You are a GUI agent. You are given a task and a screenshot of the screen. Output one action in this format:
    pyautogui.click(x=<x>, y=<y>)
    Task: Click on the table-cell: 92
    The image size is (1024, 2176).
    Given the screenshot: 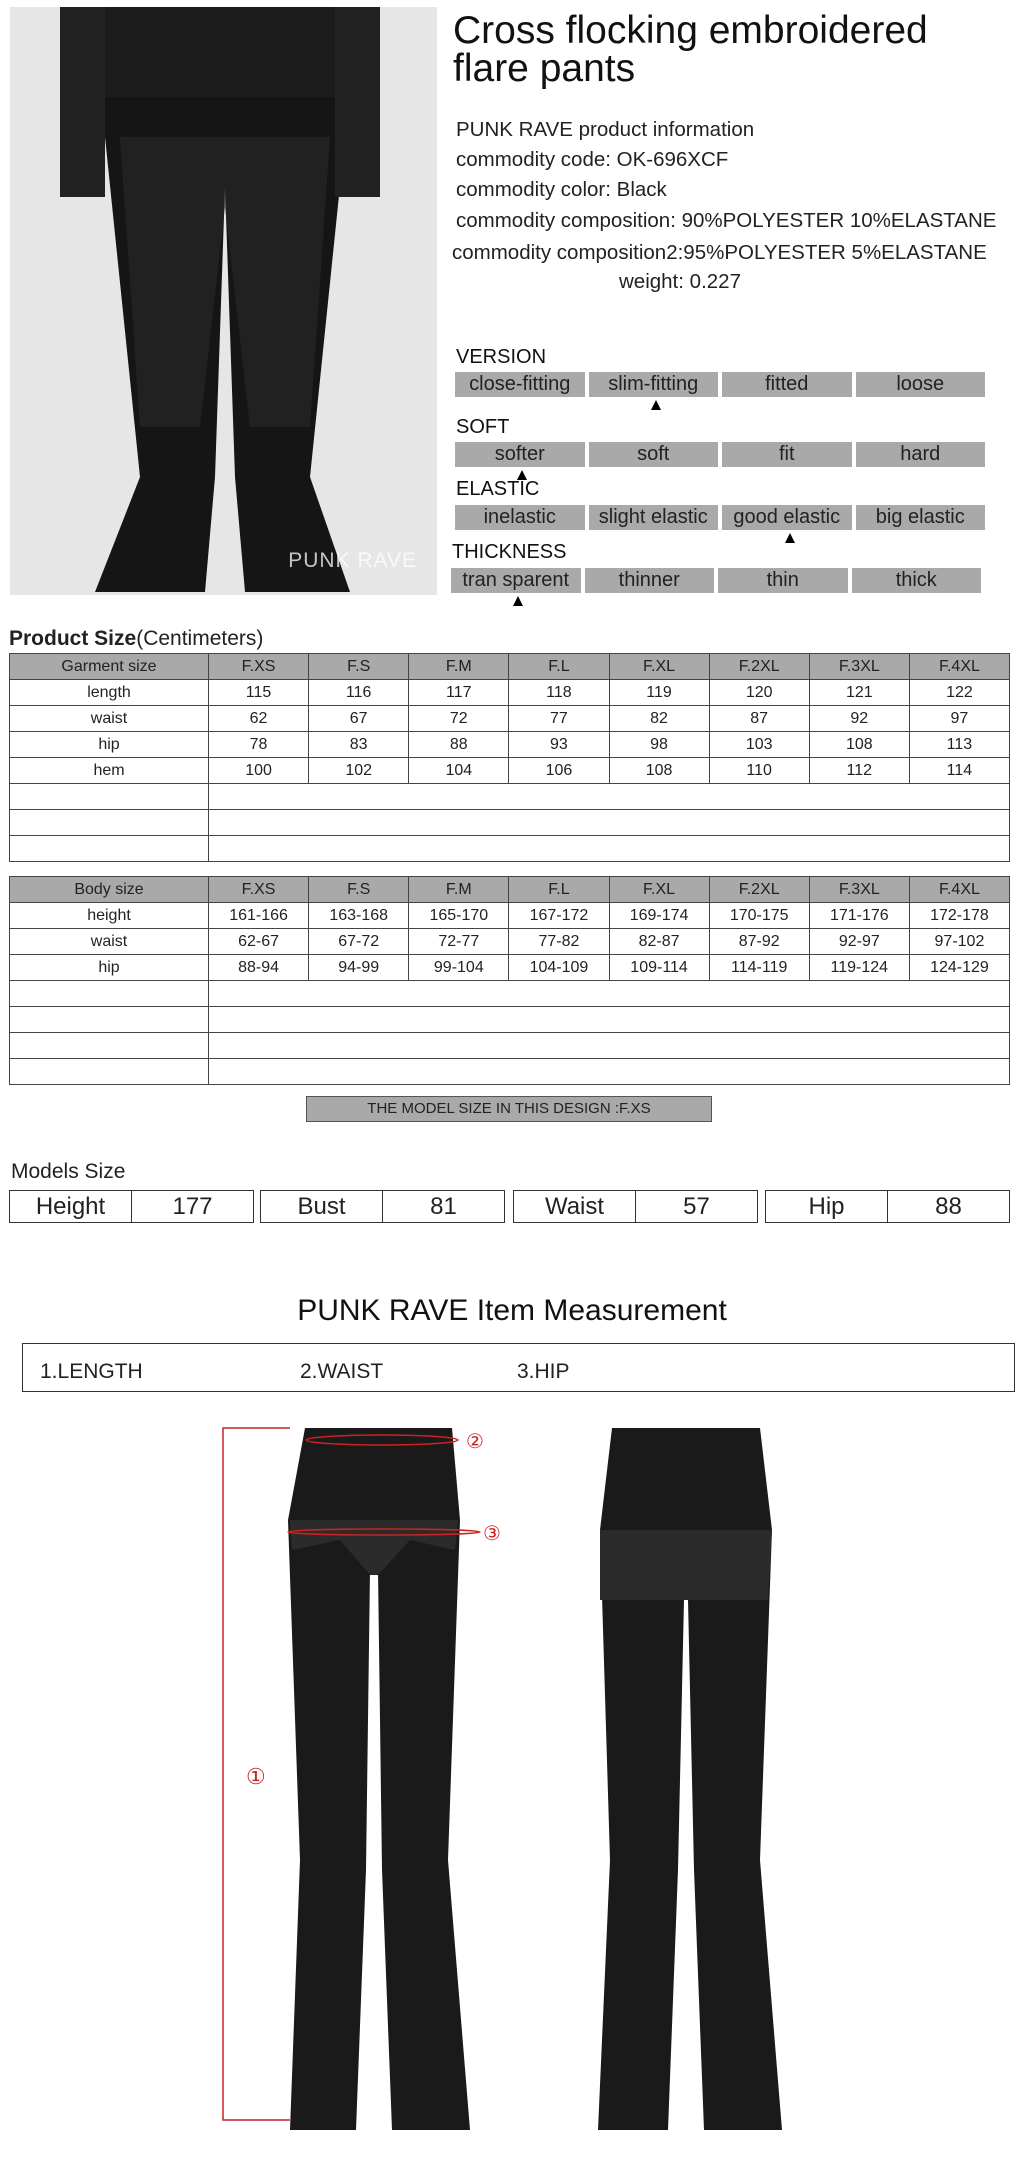 What is the action you would take?
    pyautogui.click(x=859, y=718)
    